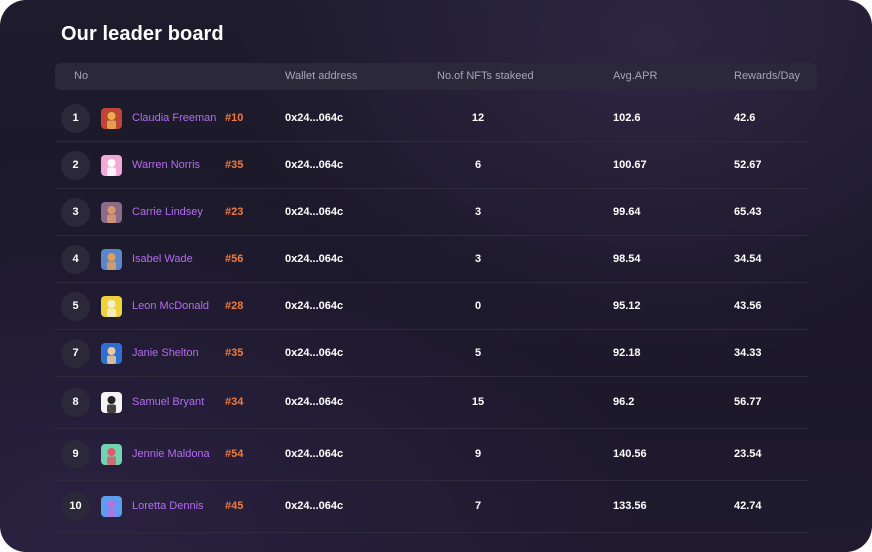  Describe the element at coordinates (234, 258) in the screenshot. I see `nft-tag: #56` at that location.